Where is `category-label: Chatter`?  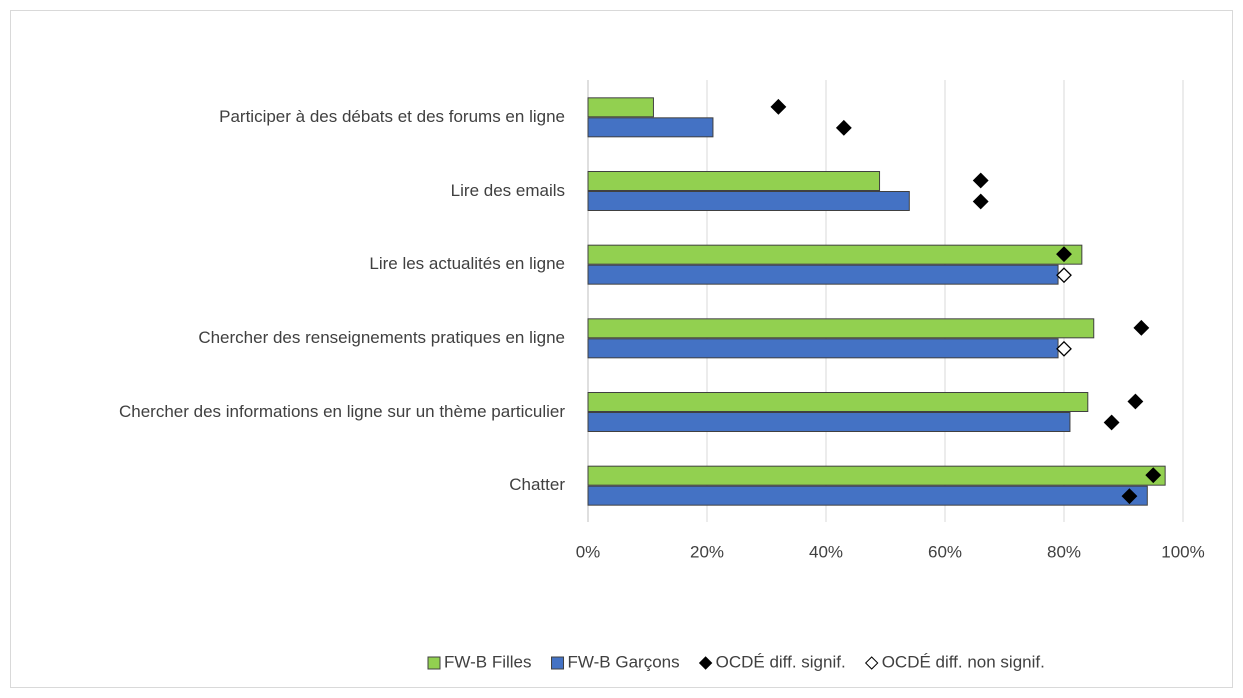
category-label: Chatter is located at coordinates (537, 485).